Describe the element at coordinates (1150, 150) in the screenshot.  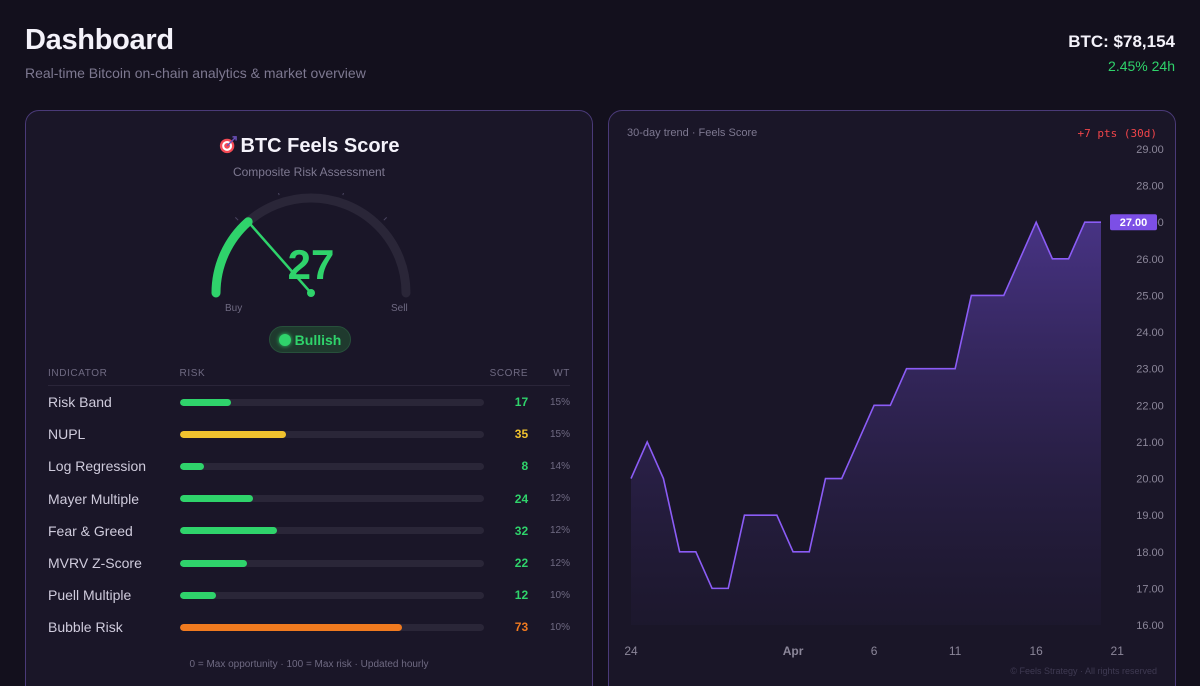
I see `y-tick-label: 29.00` at that location.